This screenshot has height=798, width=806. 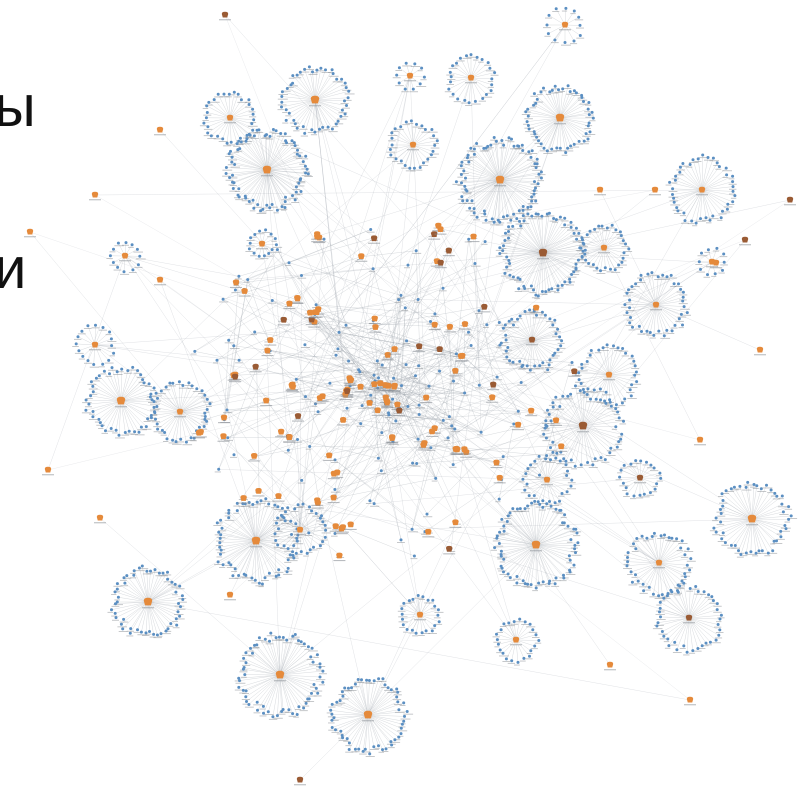 I want to click on graph-hub-node, so click(x=270, y=341).